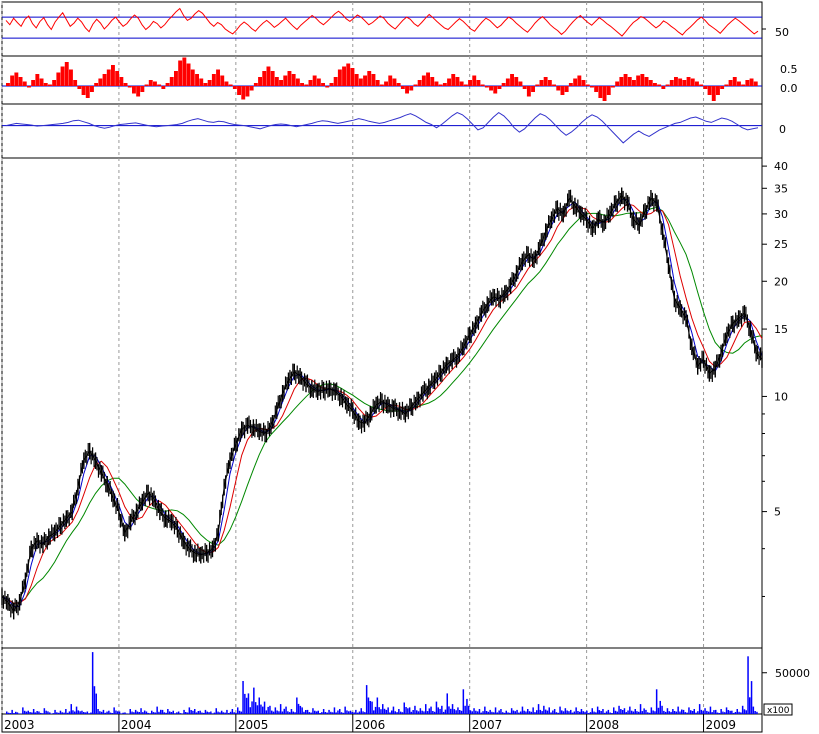 The width and height of the screenshot is (819, 734). What do you see at coordinates (778, 709) in the screenshot?
I see `multiplier-box` at bounding box center [778, 709].